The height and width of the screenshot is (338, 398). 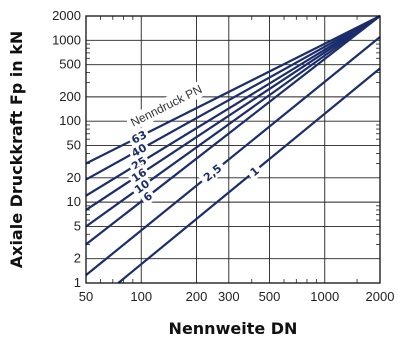 I want to click on y-tick-label: 50, so click(x=74, y=145).